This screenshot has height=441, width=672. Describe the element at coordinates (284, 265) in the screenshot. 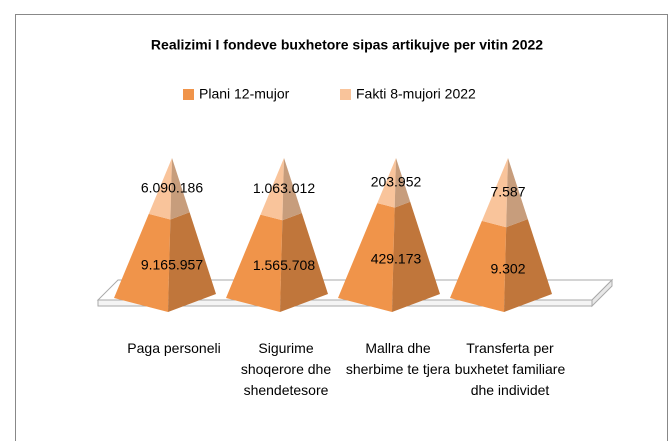

I see `data-label: 1.565.708` at that location.